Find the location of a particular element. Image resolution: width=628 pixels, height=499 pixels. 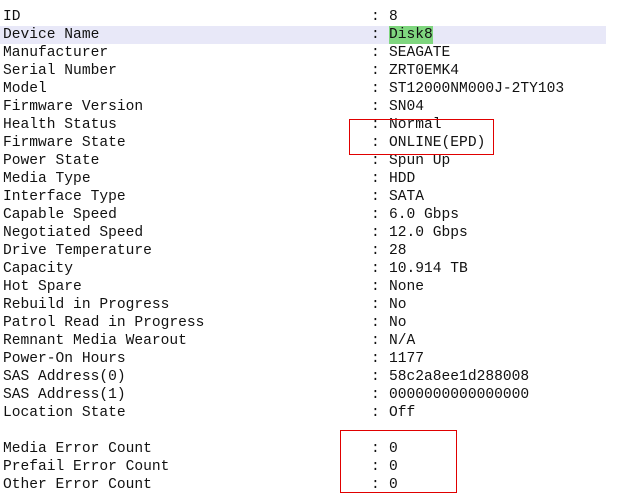

property-value: Off is located at coordinates (402, 413).